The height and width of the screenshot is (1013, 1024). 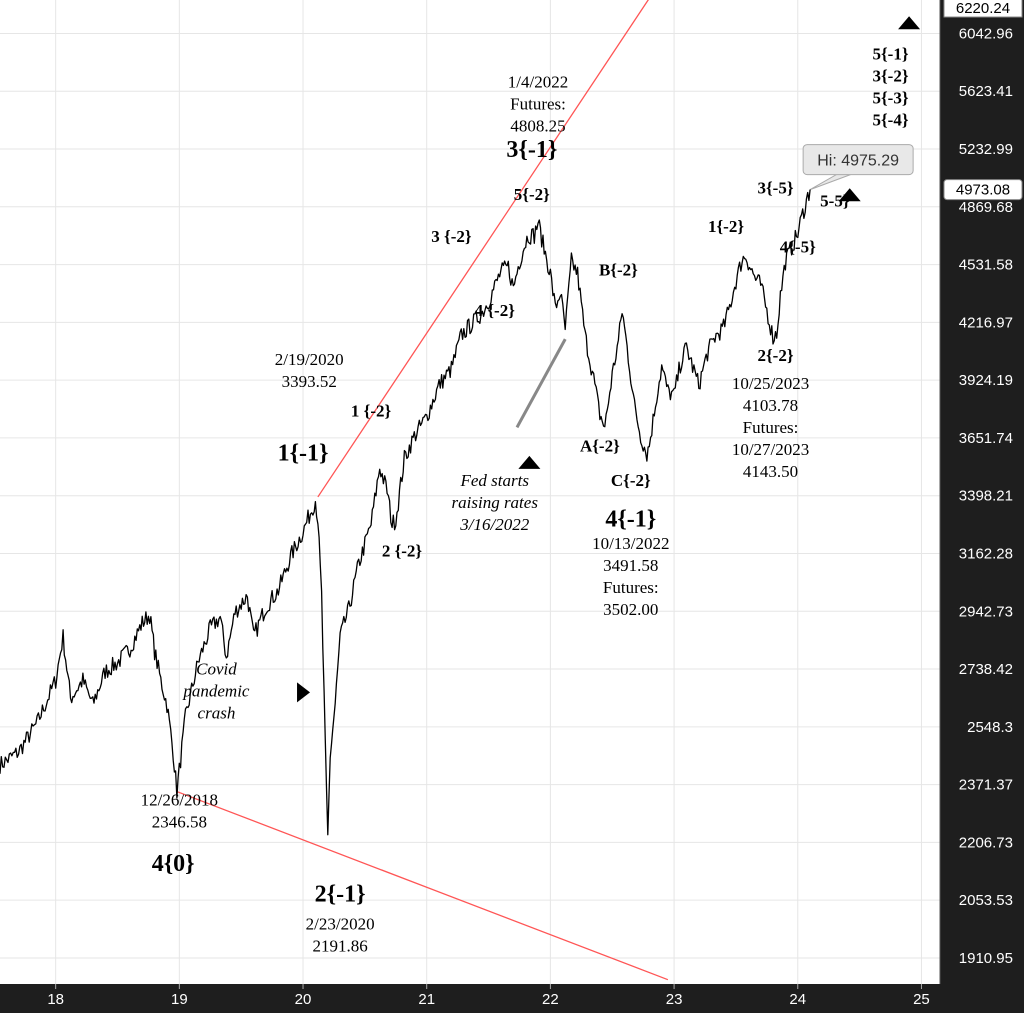 I want to click on x-tick-label: 25, so click(x=921, y=999).